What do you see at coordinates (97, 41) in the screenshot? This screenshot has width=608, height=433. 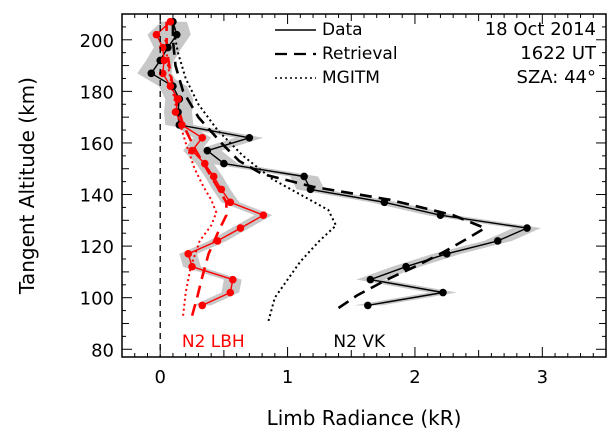 I see `y-tick-label: 200` at bounding box center [97, 41].